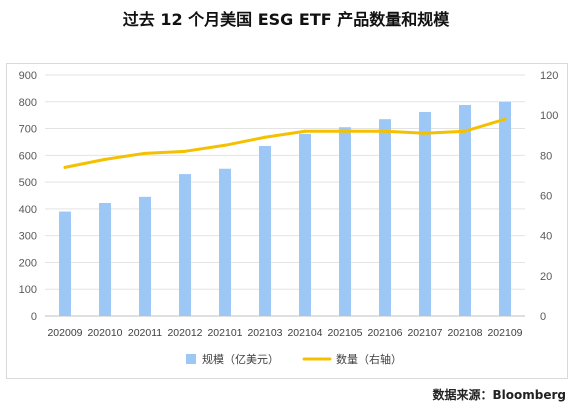  What do you see at coordinates (28, 237) in the screenshot?
I see `left-axis-tick-label: 300` at bounding box center [28, 237].